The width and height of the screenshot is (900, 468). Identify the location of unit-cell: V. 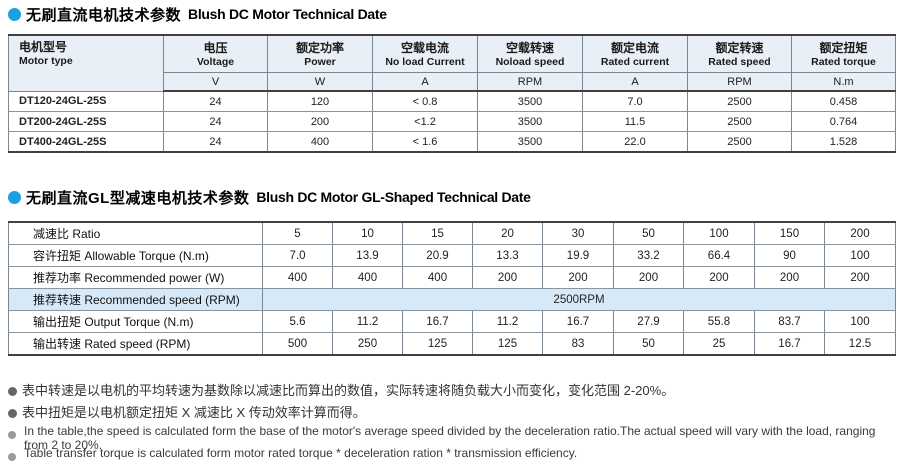
(215, 82).